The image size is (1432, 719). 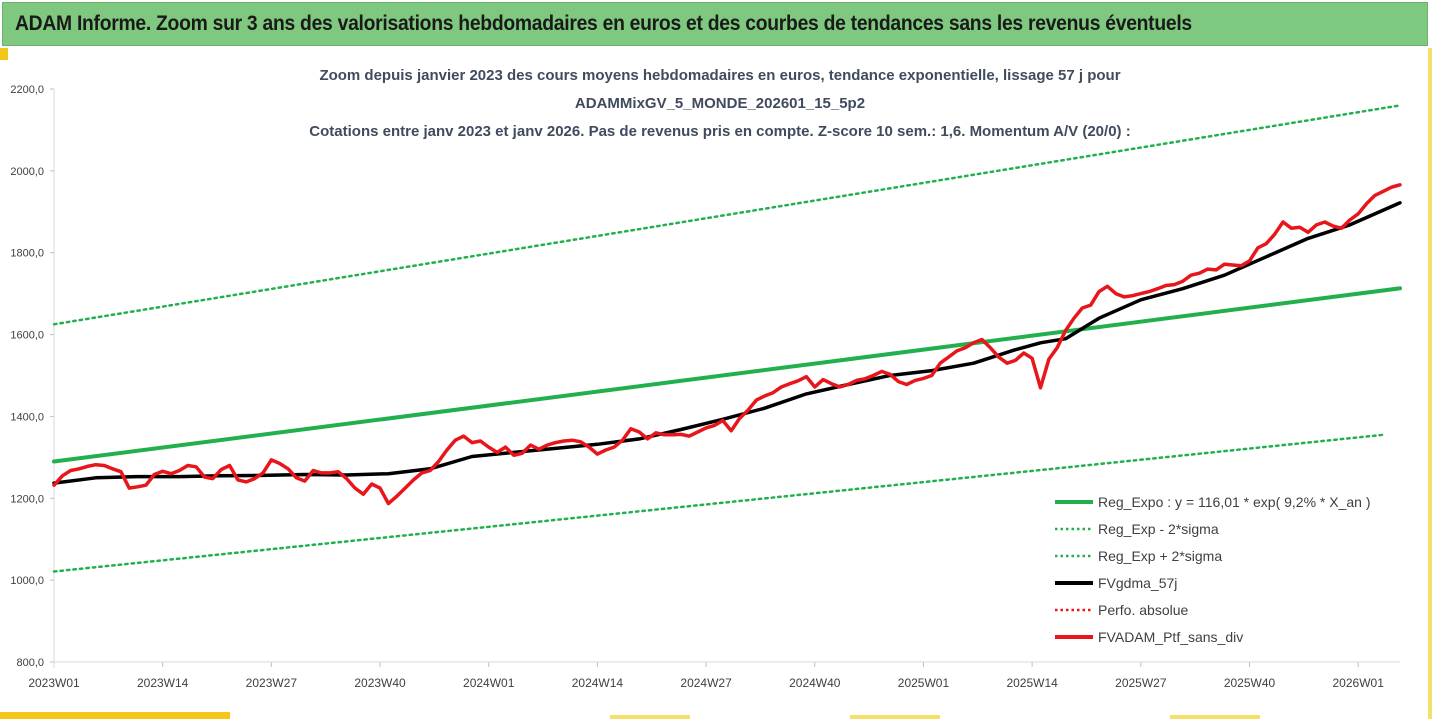 I want to click on x-tick-label: 2025W27, so click(x=1141, y=683).